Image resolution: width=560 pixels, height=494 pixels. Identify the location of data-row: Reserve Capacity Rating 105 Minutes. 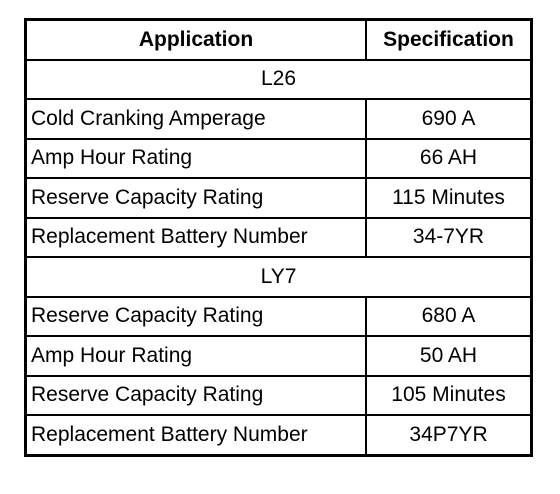
(278, 395).